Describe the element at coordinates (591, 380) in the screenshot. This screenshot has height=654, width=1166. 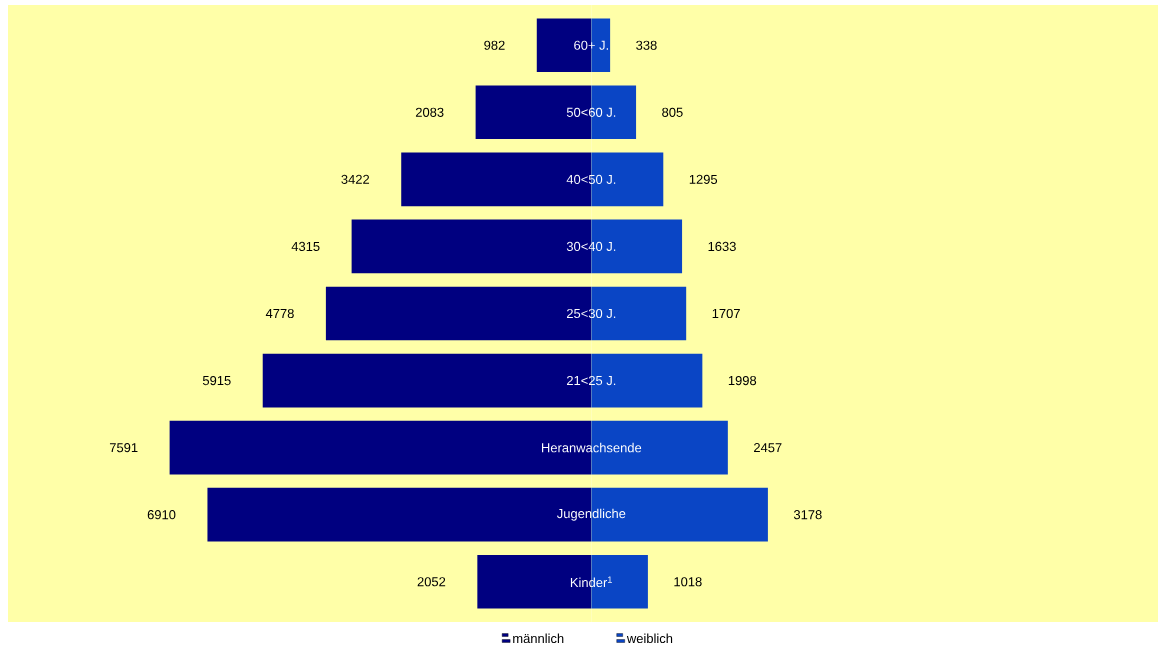
I see `y-tick-label: 21<25 J.` at that location.